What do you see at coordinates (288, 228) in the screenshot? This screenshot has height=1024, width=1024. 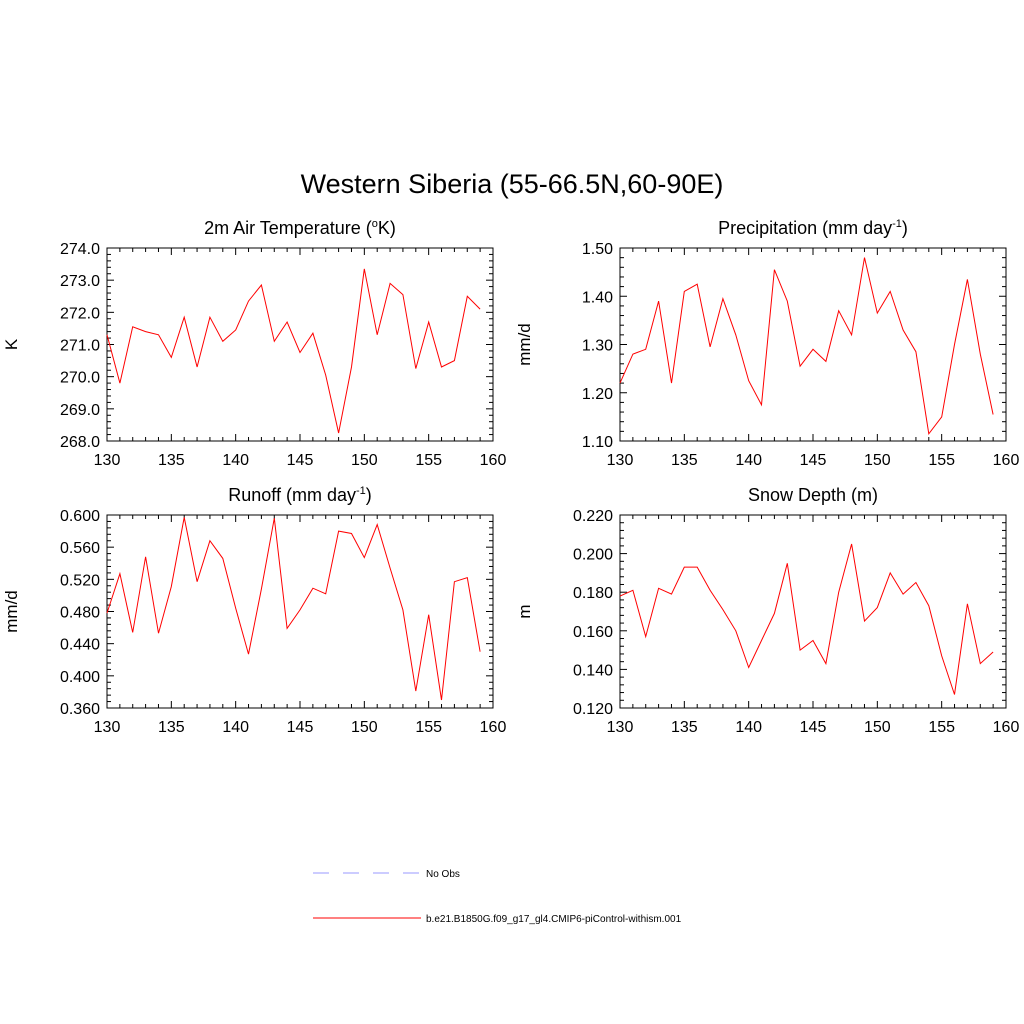 I see `panel-title-text: 2m Air Temperature (` at bounding box center [288, 228].